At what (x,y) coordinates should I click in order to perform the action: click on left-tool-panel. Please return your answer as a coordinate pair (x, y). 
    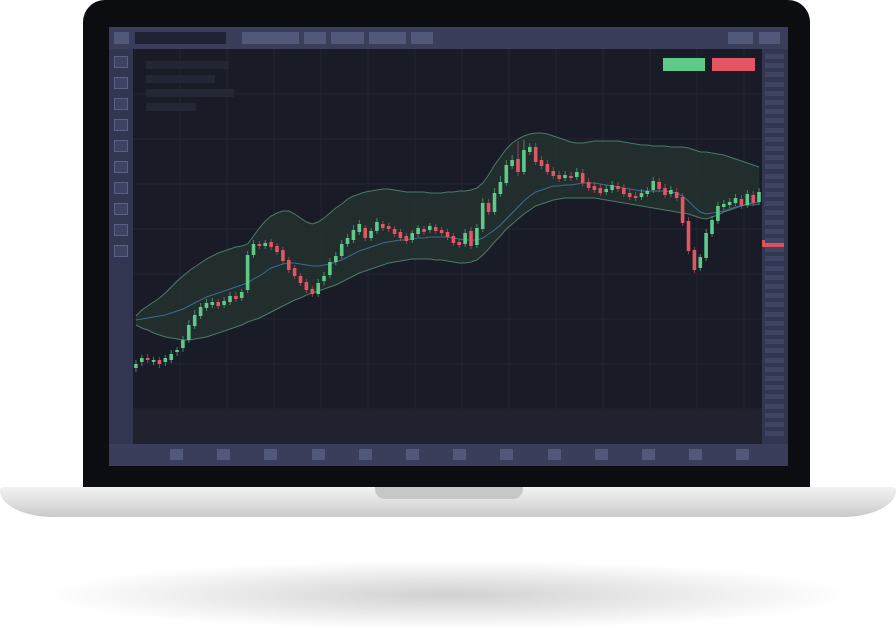
    Looking at the image, I should click on (121, 246).